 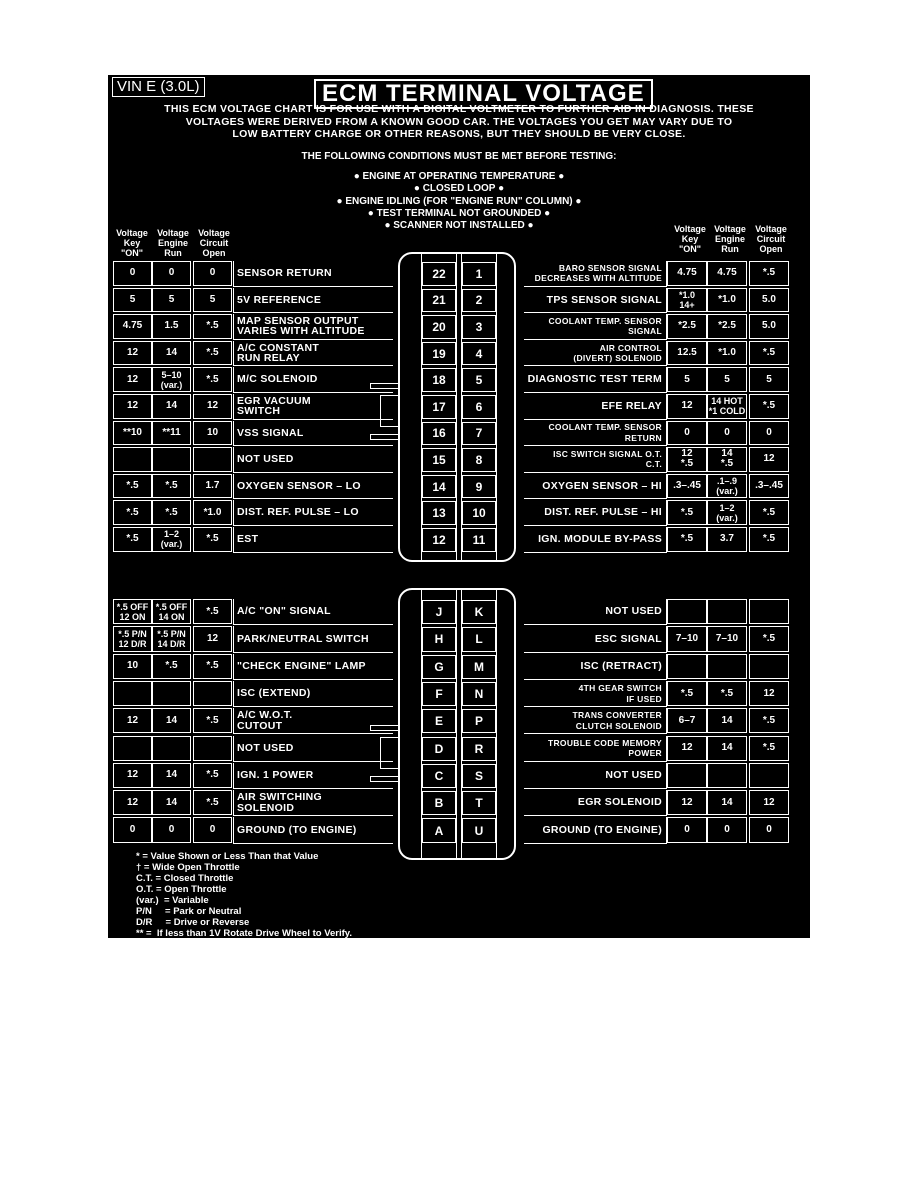 What do you see at coordinates (132, 326) in the screenshot?
I see `voltage-cell-key-on: 4.75` at bounding box center [132, 326].